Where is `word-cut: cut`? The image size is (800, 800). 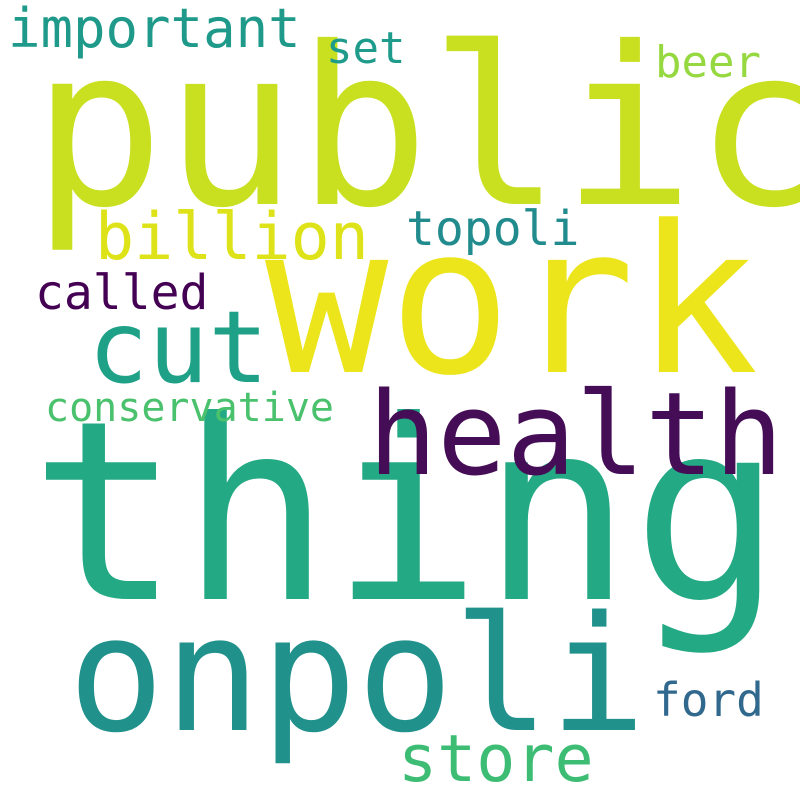
word-cut: cut is located at coordinates (178, 347).